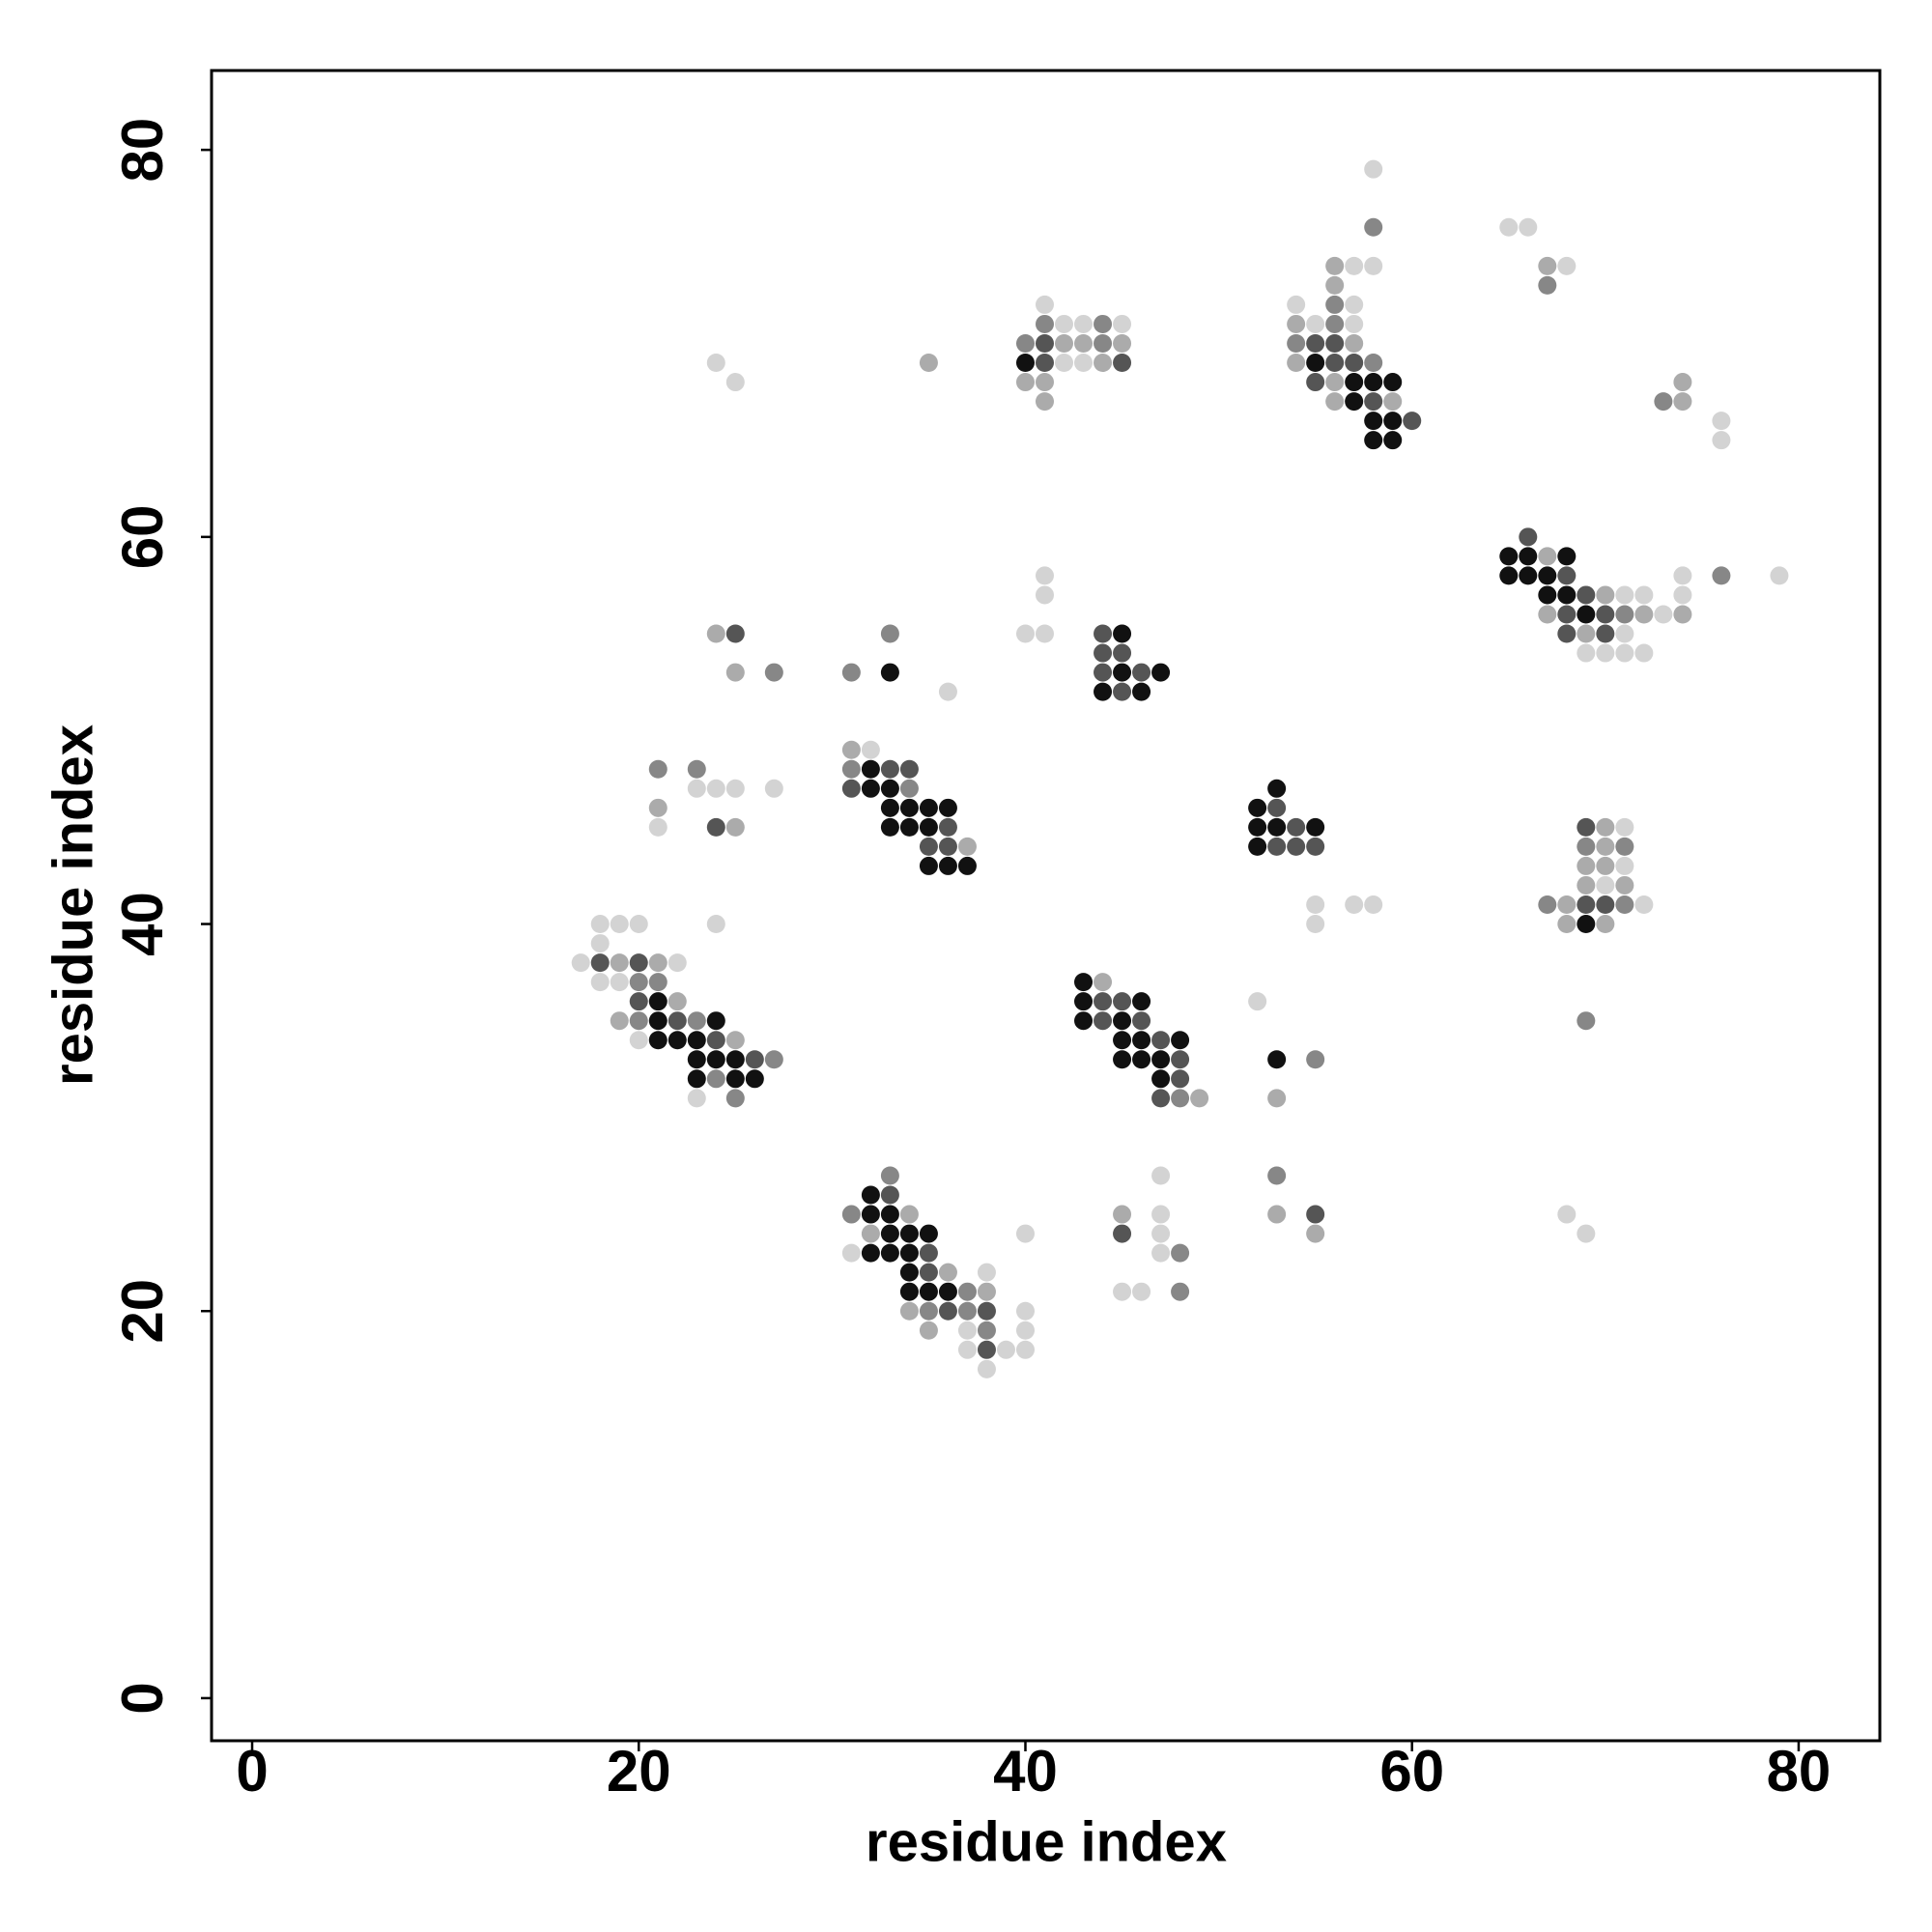 The height and width of the screenshot is (1932, 1932). What do you see at coordinates (142, 924) in the screenshot?
I see `y-tick-label: 40` at bounding box center [142, 924].